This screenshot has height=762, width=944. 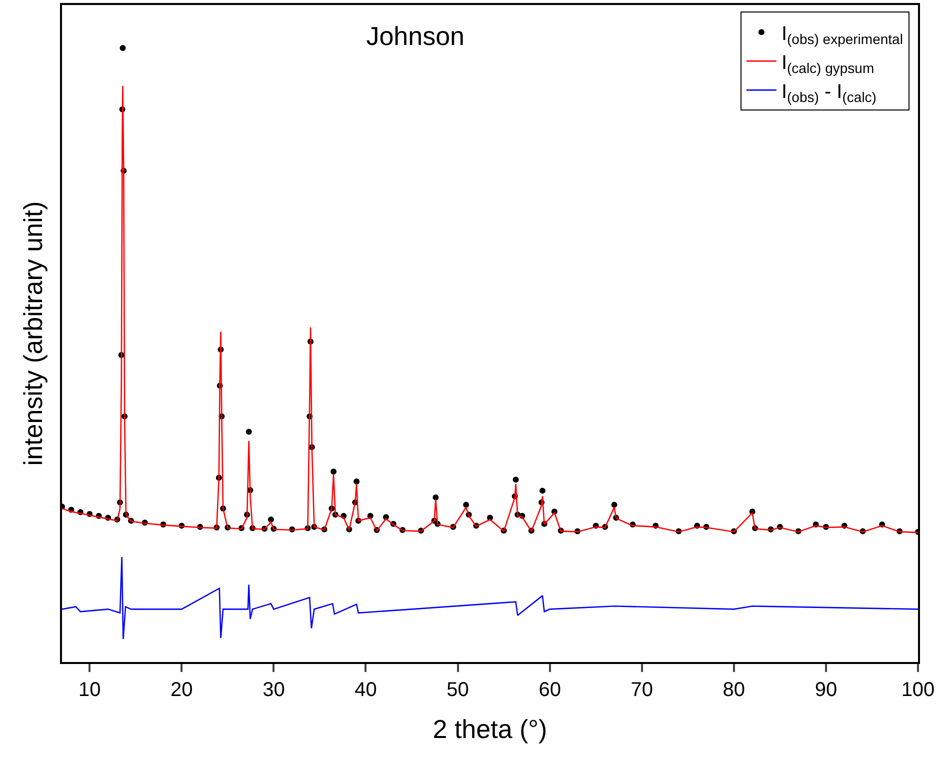 What do you see at coordinates (457, 689) in the screenshot?
I see `x-tick-label: 50` at bounding box center [457, 689].